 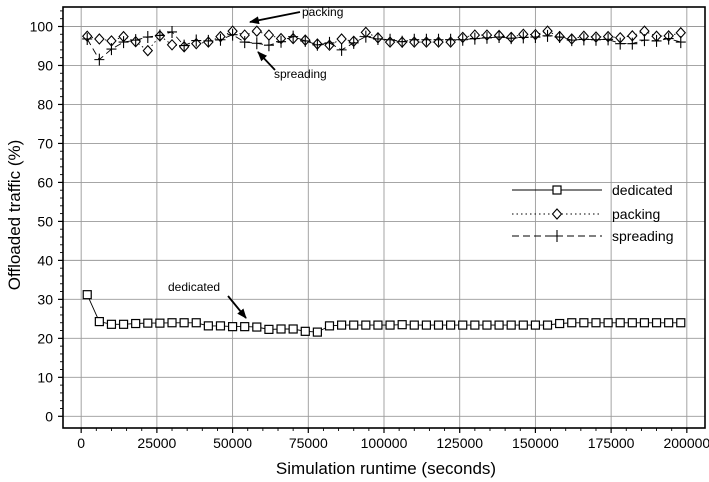 What do you see at coordinates (386, 468) in the screenshot?
I see `x-axis-title: Simulation runtime (seconds)` at bounding box center [386, 468].